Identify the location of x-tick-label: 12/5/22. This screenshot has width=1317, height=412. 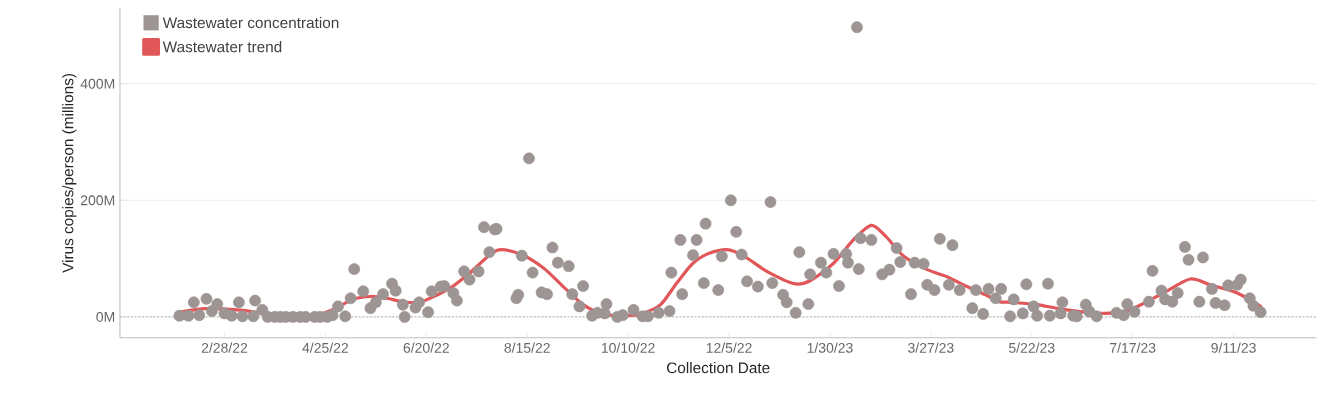
(729, 347).